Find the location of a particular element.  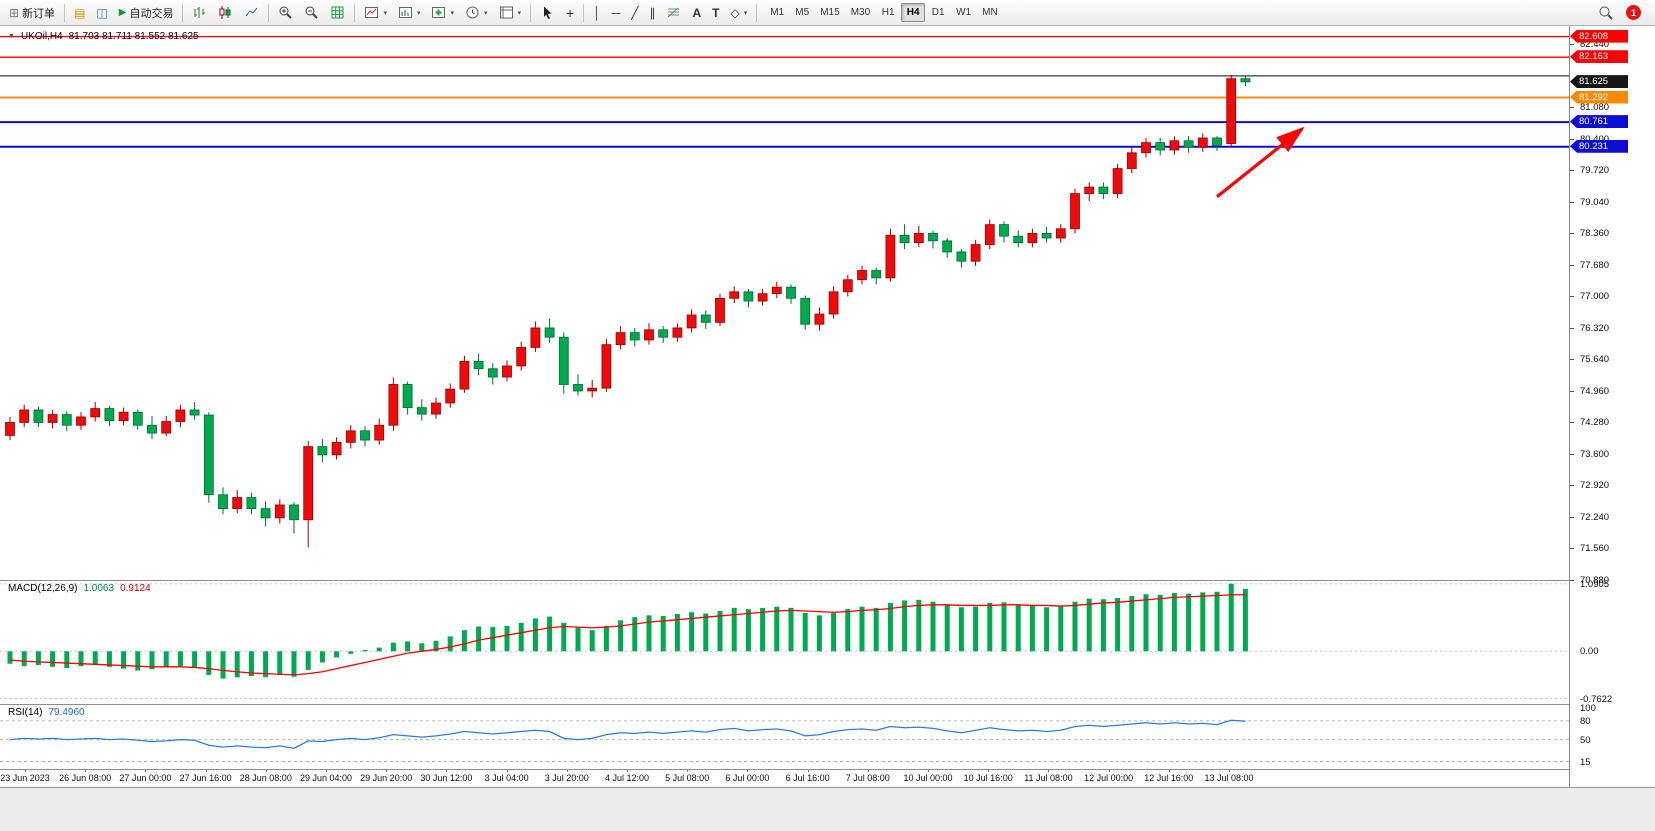

zoom-out-button is located at coordinates (311, 12).